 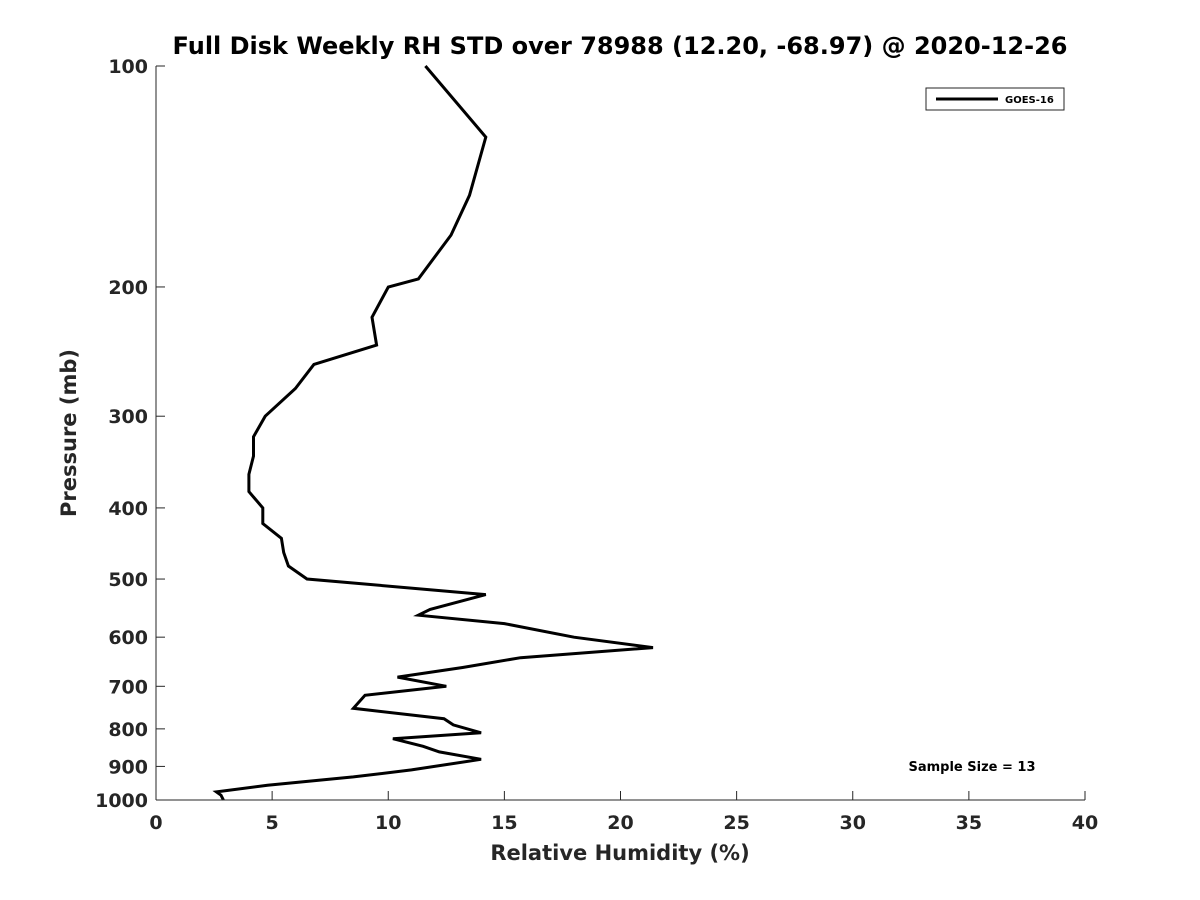 I want to click on x-tick-label: 30, so click(x=853, y=823).